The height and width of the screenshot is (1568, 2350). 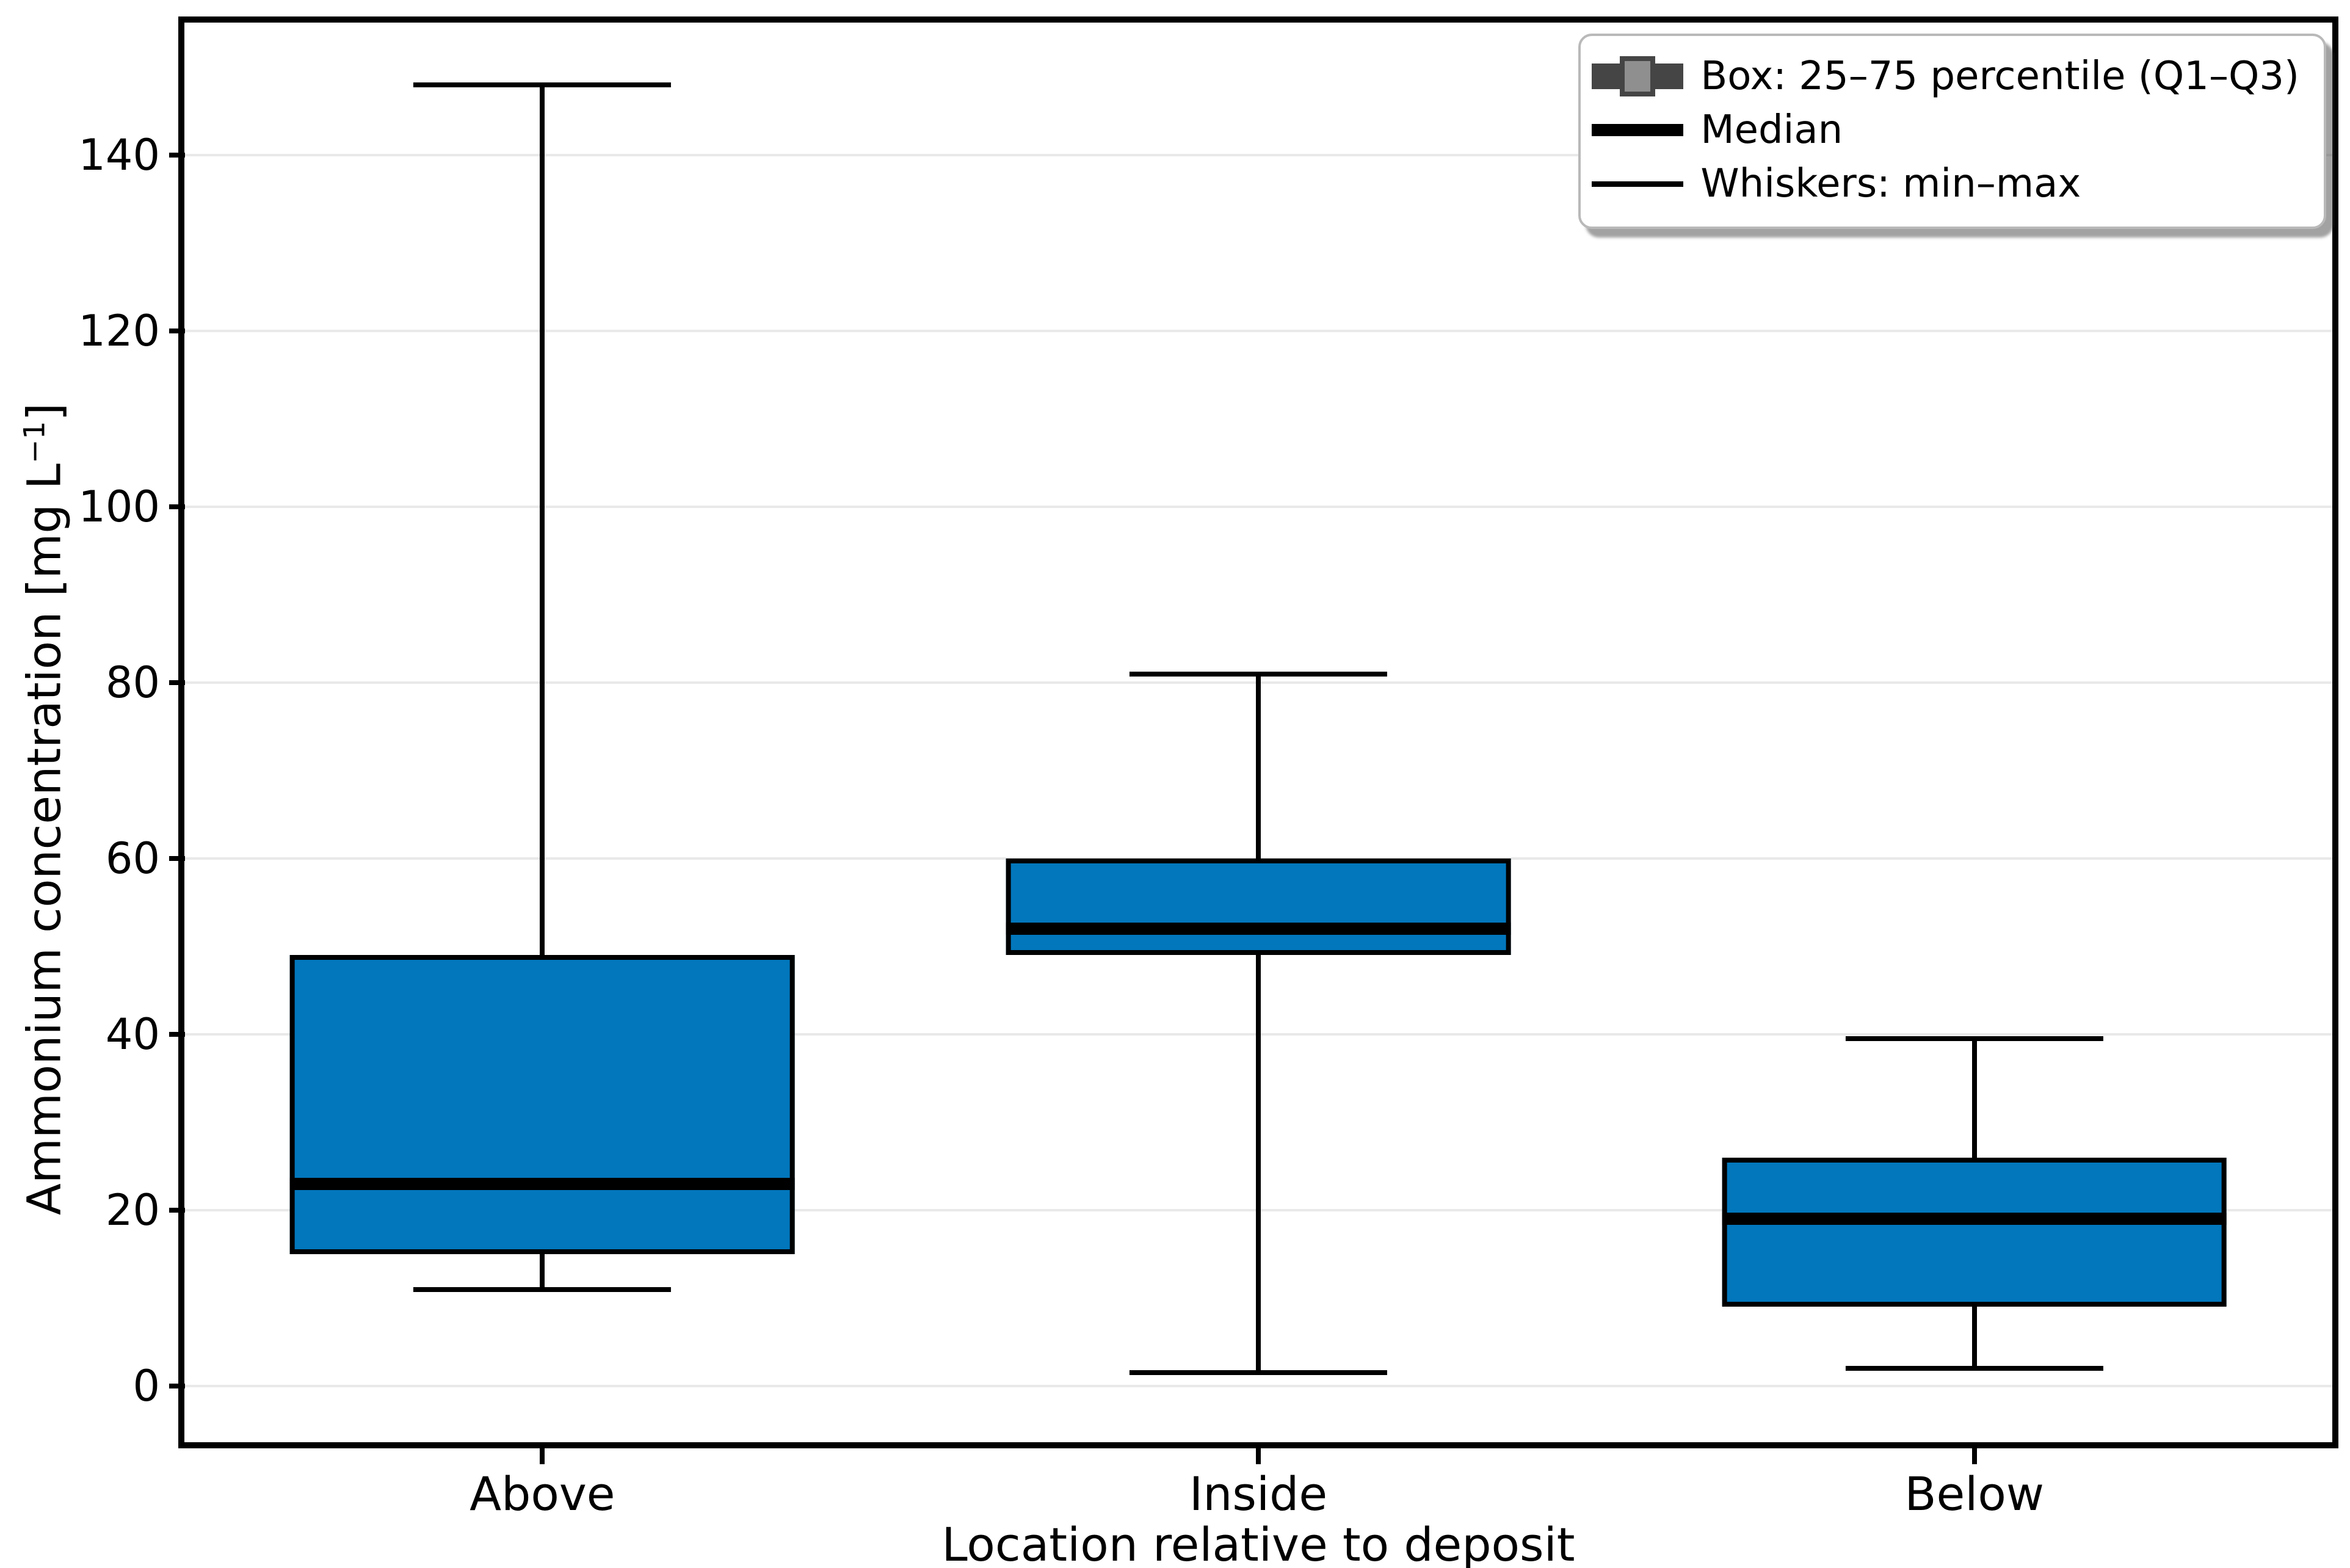 I want to click on legend-whisker-line, so click(x=1638, y=184).